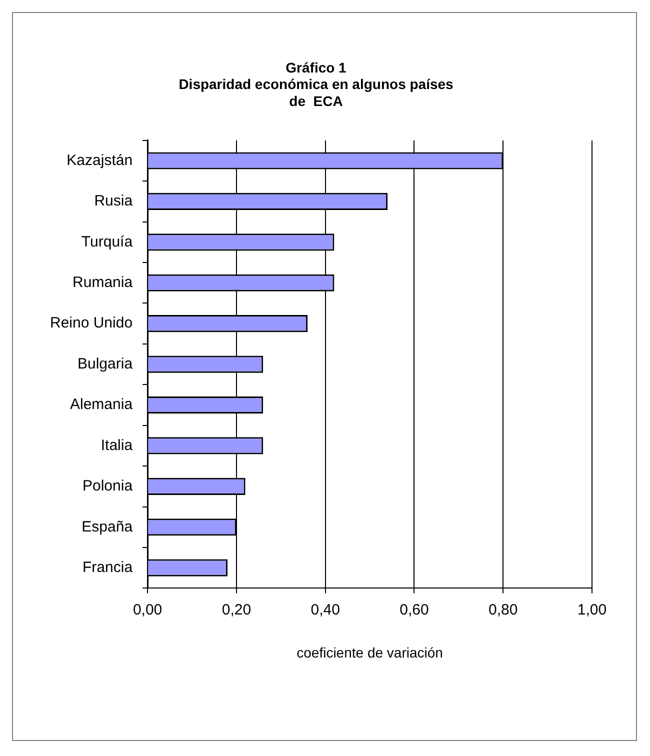  I want to click on x-tick-label: 0,40, so click(325, 609).